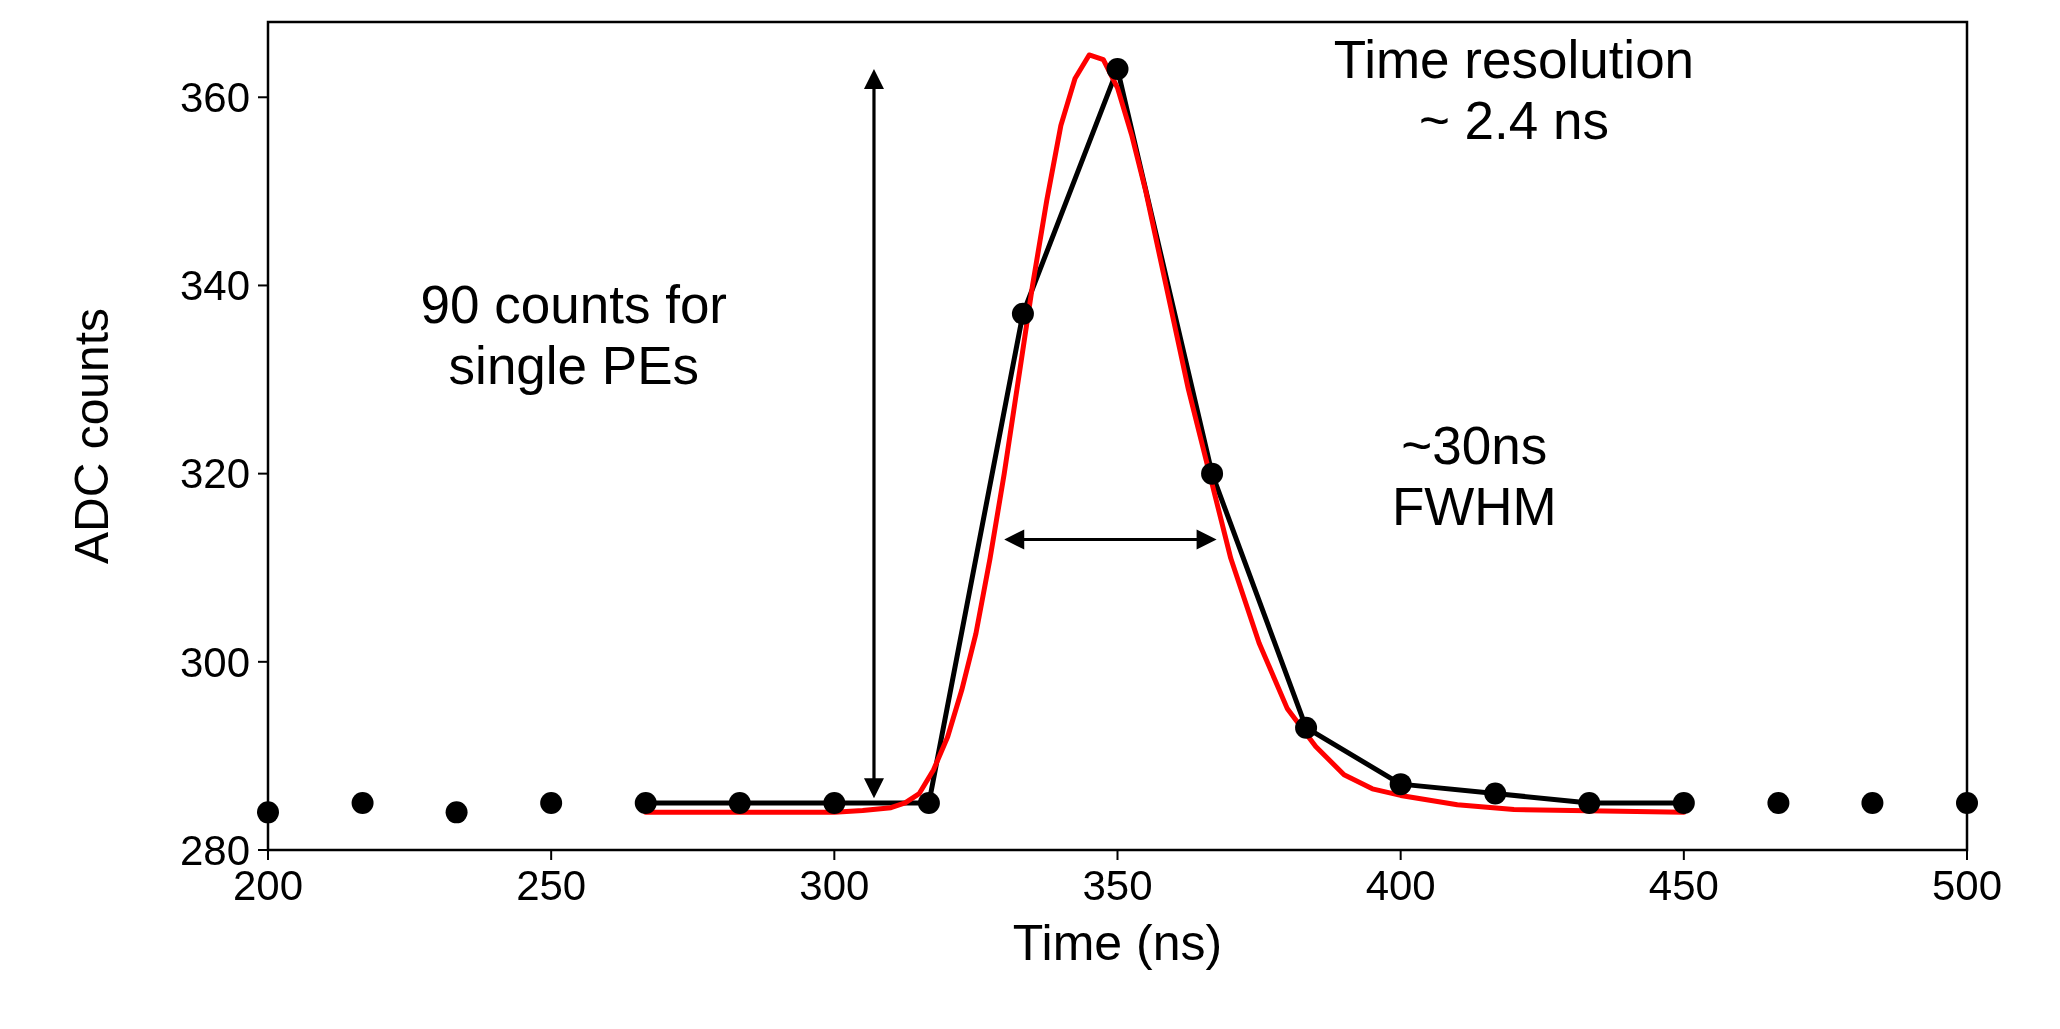 The image size is (2060, 1029). I want to click on annotation: ~30ns FWHM, so click(1474, 476).